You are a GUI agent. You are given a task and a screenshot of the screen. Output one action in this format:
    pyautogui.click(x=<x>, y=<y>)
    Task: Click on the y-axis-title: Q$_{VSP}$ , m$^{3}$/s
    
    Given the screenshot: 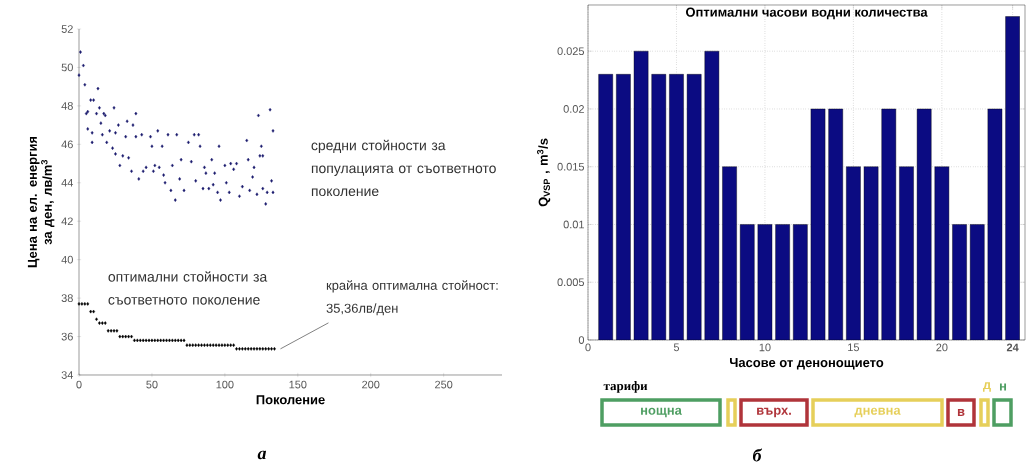 What is the action you would take?
    pyautogui.click(x=544, y=172)
    